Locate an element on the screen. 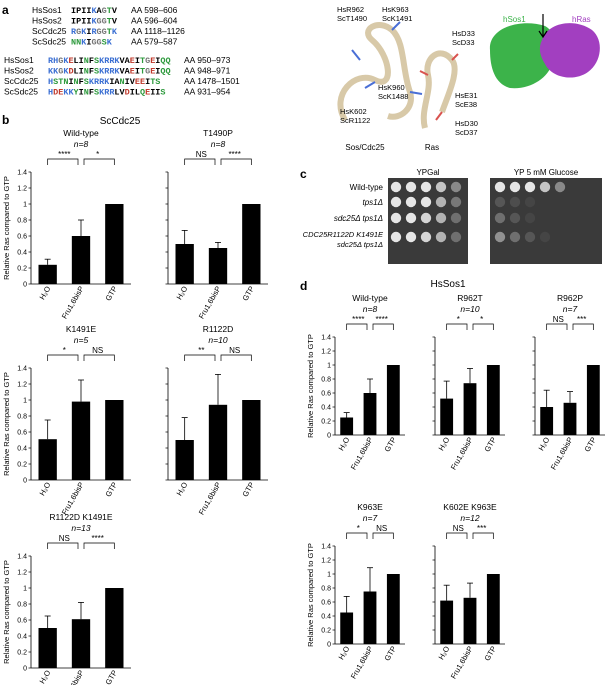 Image resolution: width=607 pixels, height=685 pixels. alignment-range: AA 950–973 is located at coordinates (207, 60).